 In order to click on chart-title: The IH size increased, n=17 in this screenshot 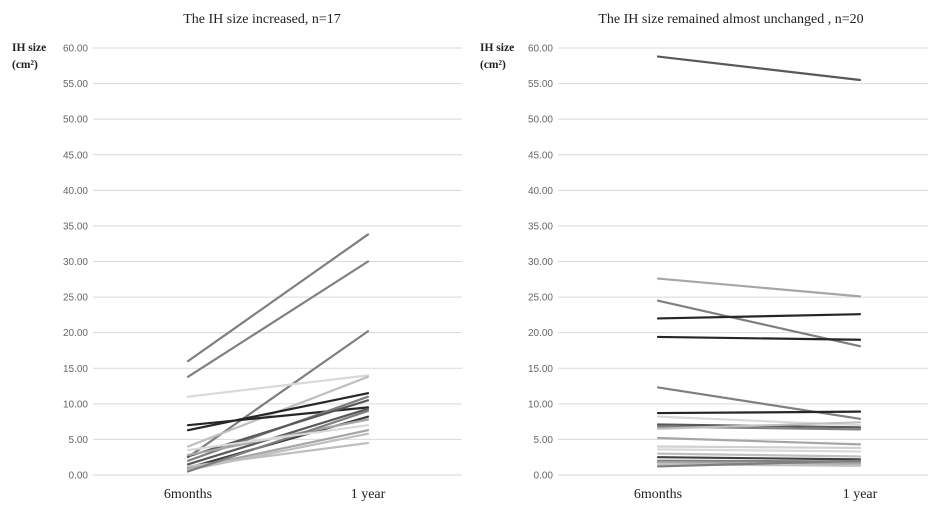, I will do `click(262, 19)`.